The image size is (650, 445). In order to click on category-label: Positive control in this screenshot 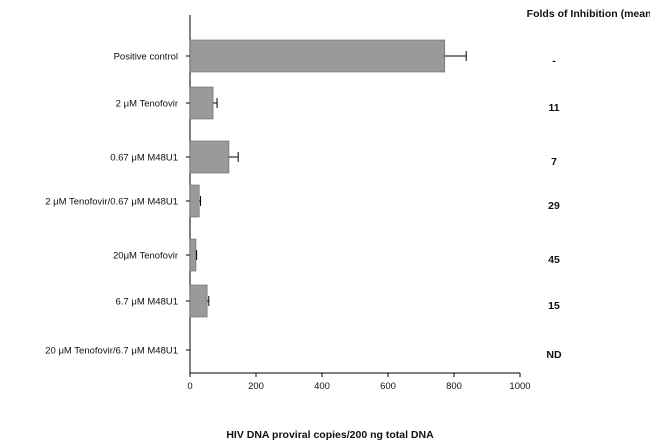, I will do `click(146, 57)`.